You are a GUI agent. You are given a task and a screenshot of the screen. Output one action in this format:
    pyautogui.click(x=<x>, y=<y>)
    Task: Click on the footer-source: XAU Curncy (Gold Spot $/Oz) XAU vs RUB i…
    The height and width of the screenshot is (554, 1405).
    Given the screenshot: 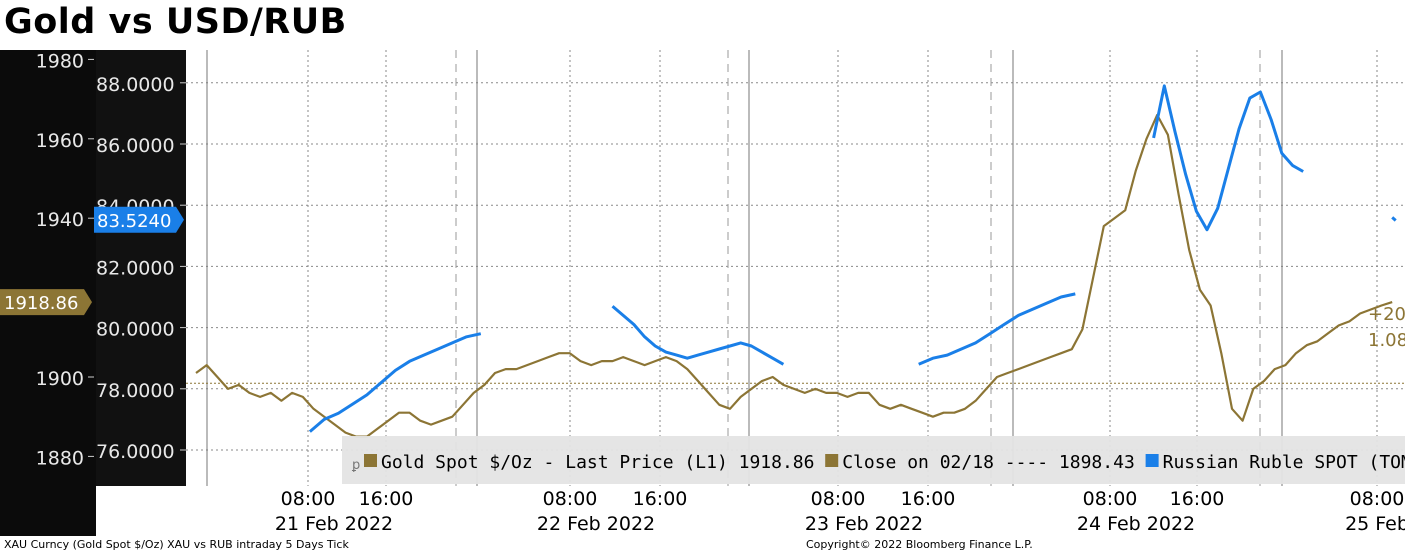 What is the action you would take?
    pyautogui.click(x=176, y=544)
    